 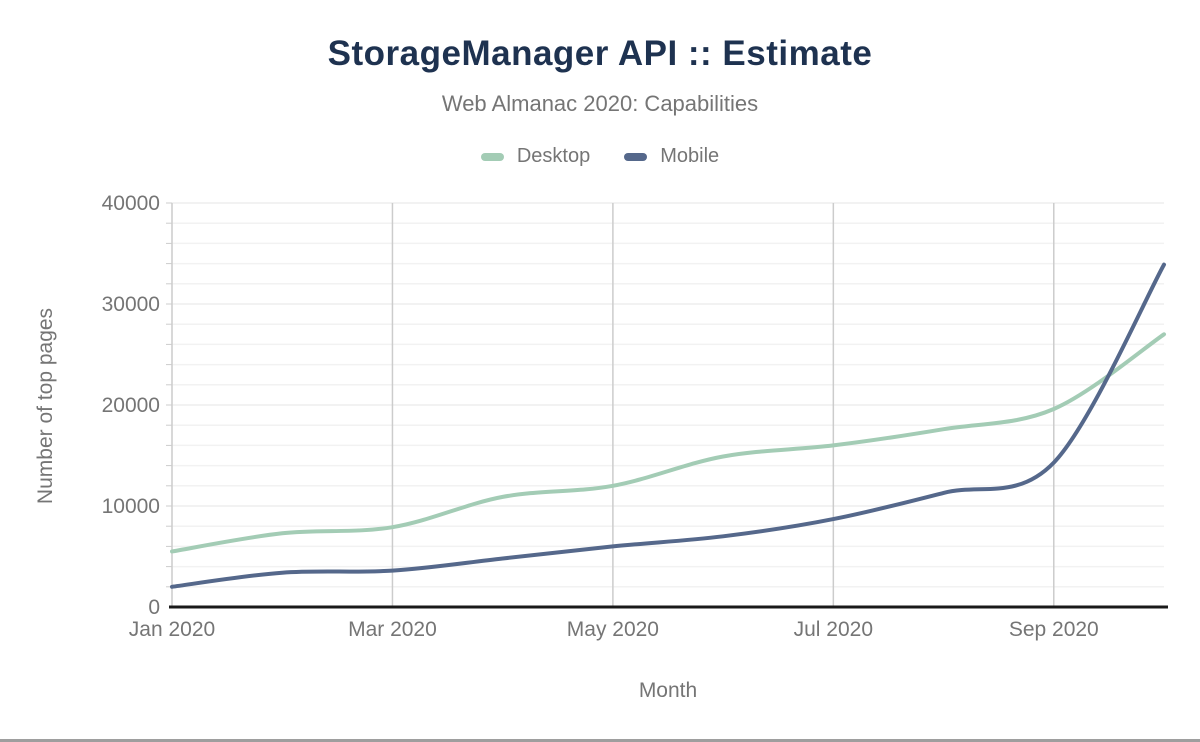 What do you see at coordinates (690, 156) in the screenshot?
I see `legend-label-mobile: Mobile` at bounding box center [690, 156].